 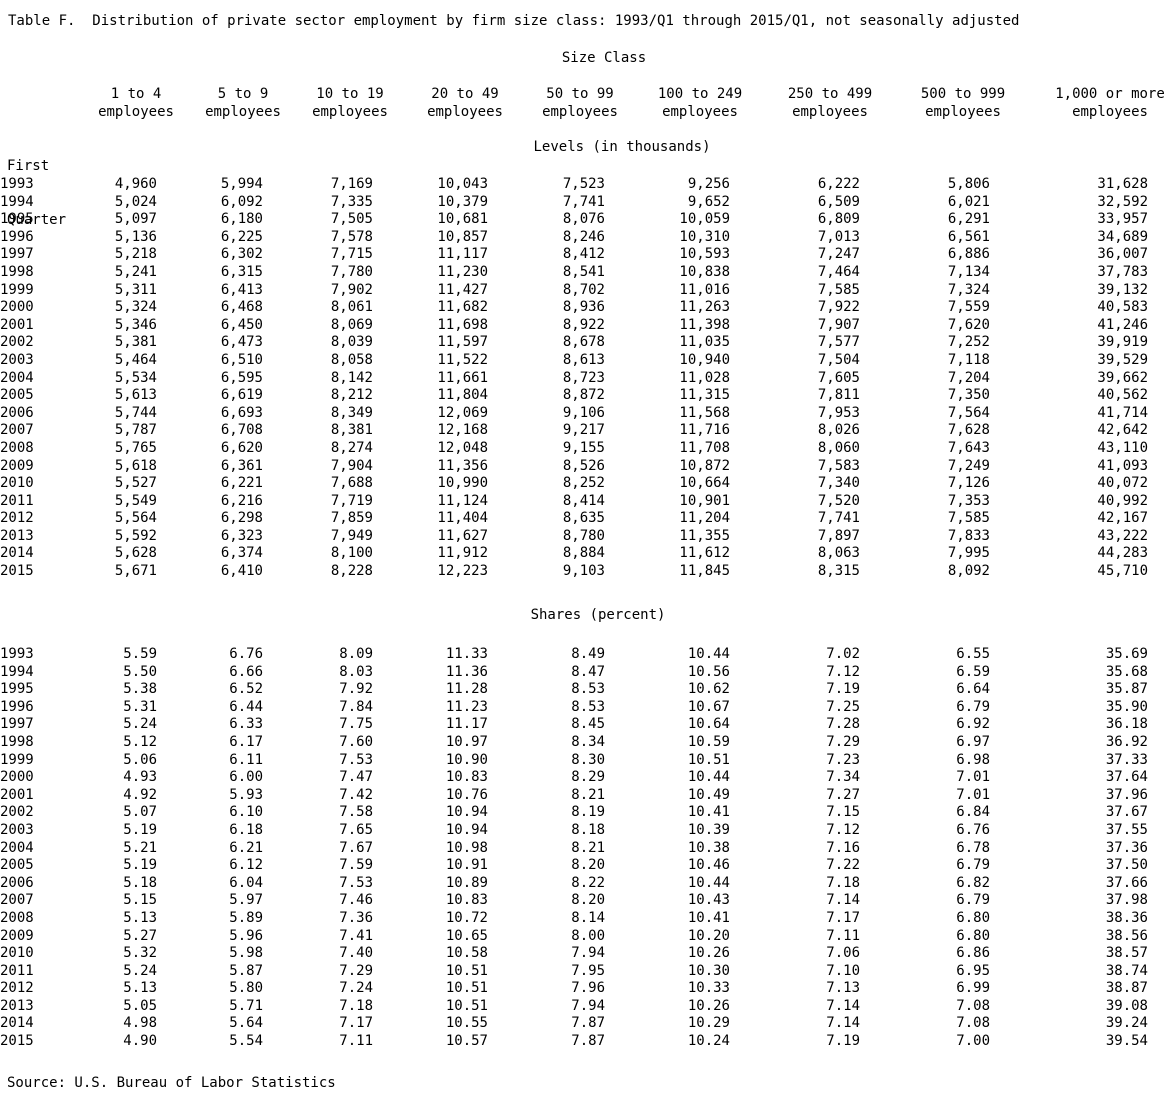 What do you see at coordinates (708, 829) in the screenshot?
I see `value-cell: 10.39` at bounding box center [708, 829].